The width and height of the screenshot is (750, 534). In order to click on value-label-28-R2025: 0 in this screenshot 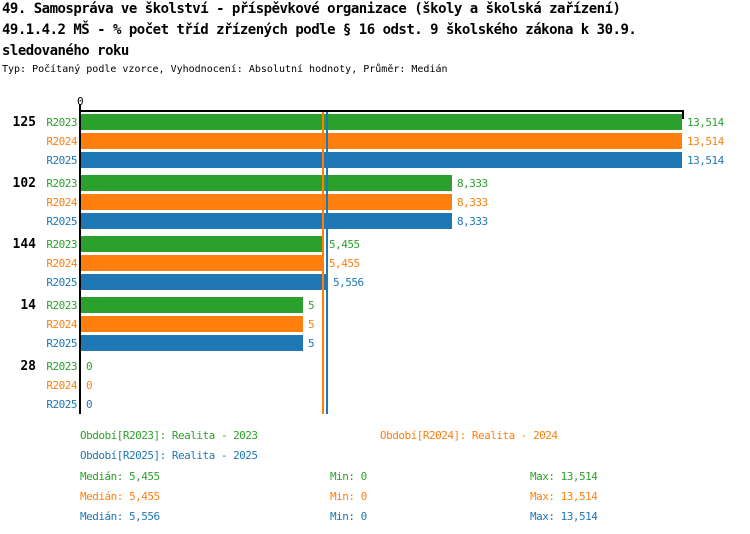, I will do `click(89, 404)`.